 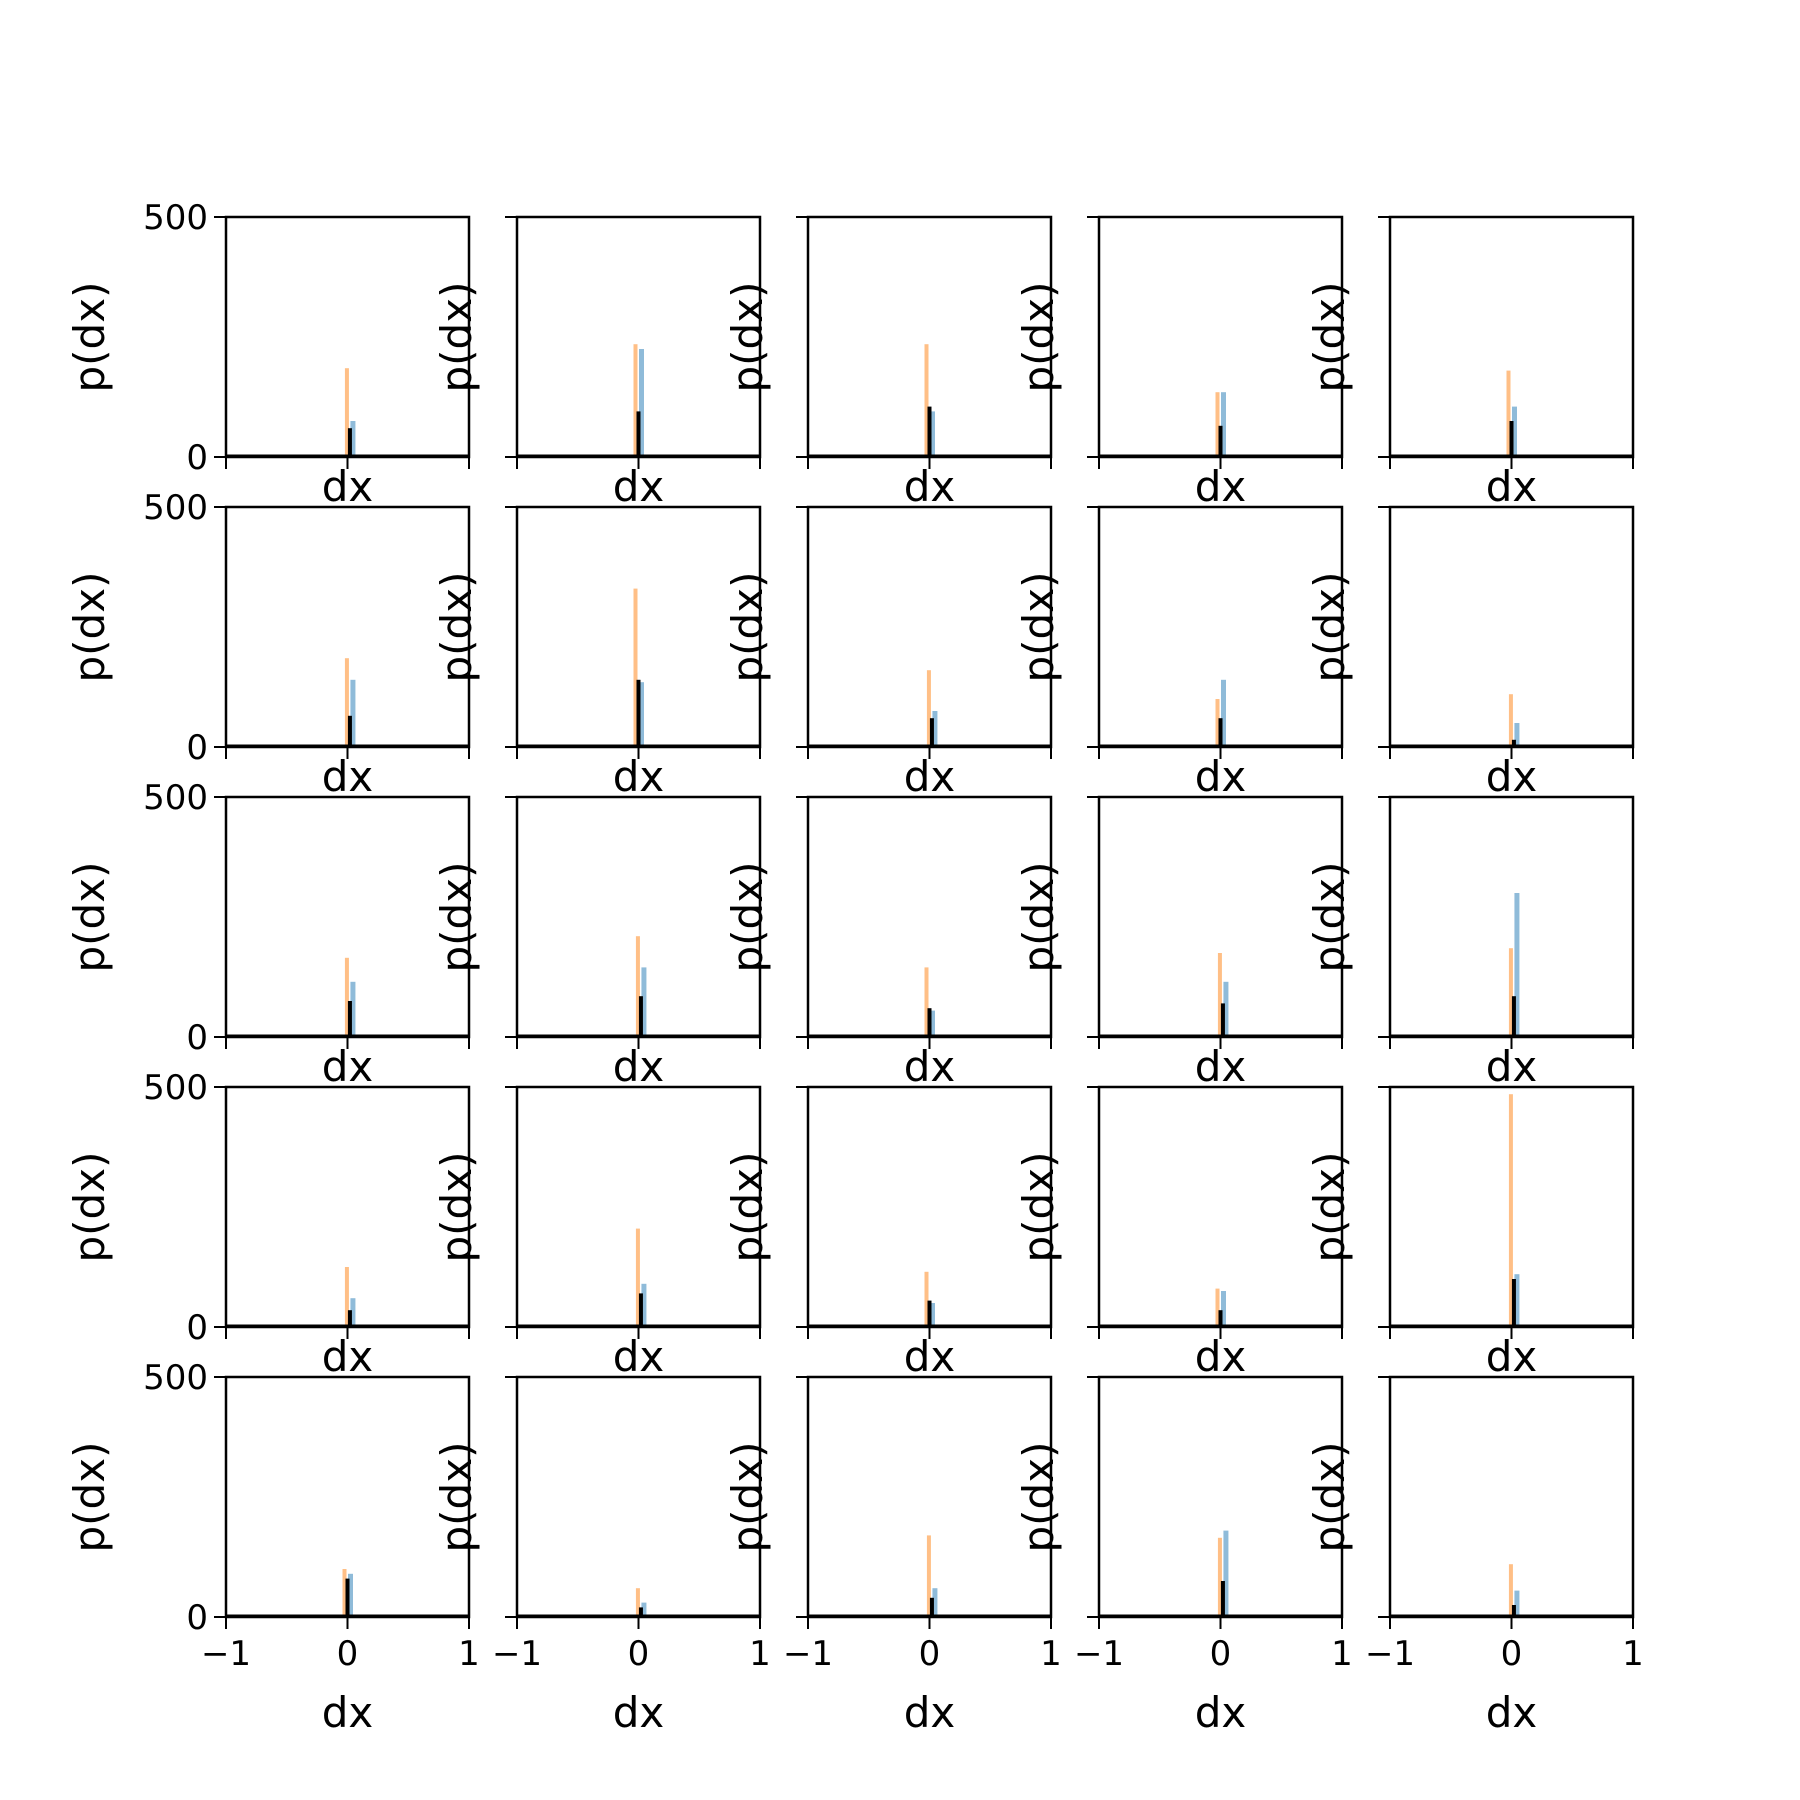 What do you see at coordinates (597, 1233) in the screenshot?
I see `histogram-panel-3-1: dx p(dx)` at bounding box center [597, 1233].